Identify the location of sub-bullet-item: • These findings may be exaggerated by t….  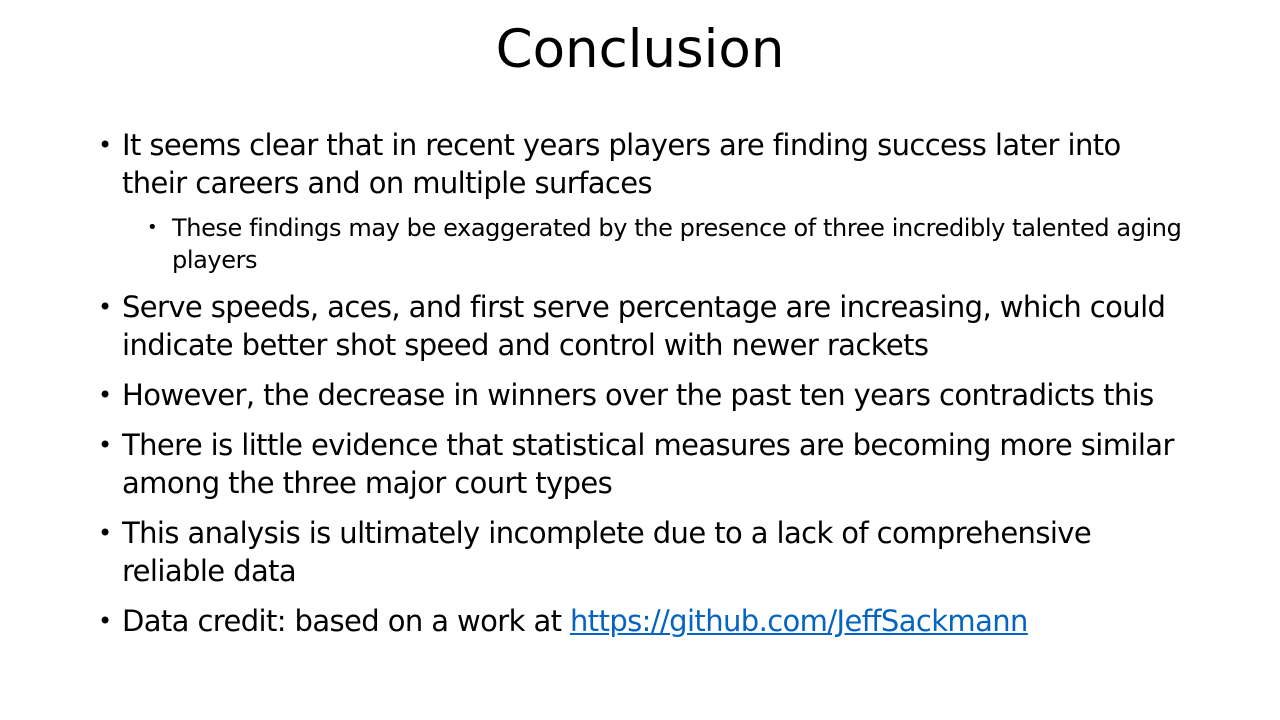
(654, 244).